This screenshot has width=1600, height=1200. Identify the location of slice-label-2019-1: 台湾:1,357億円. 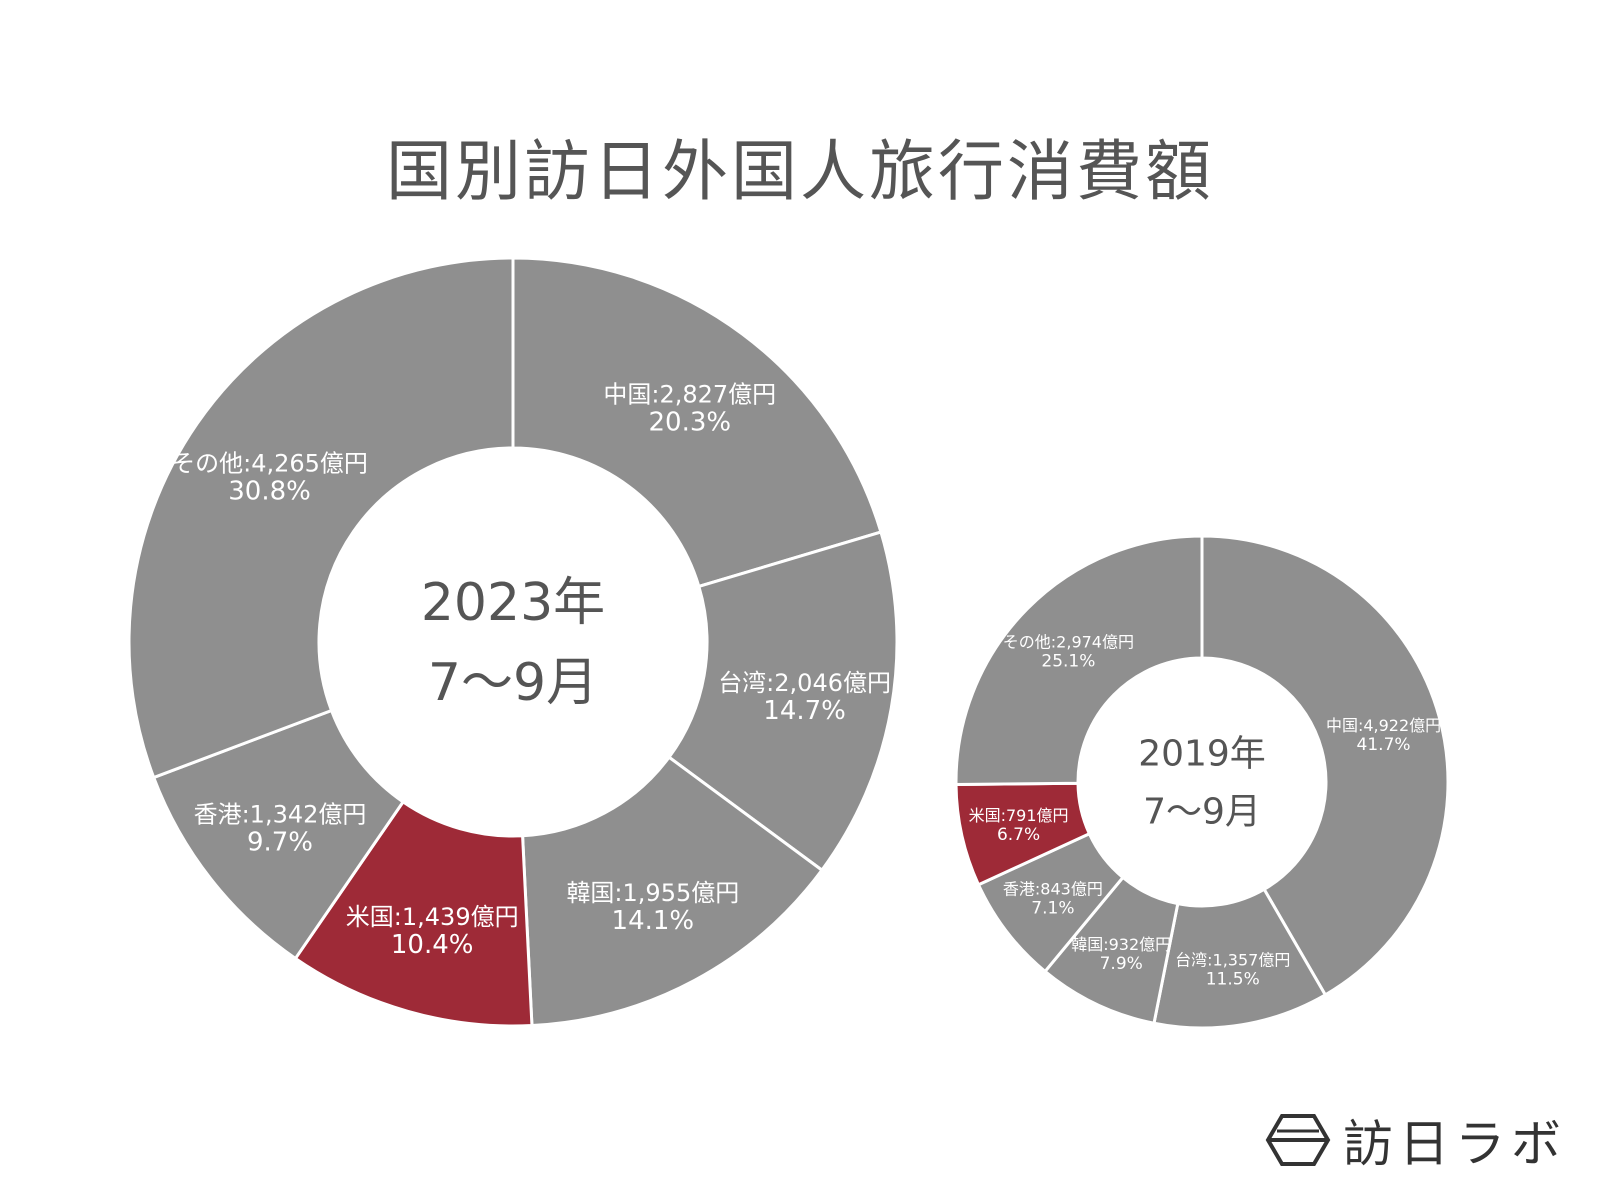
(1232, 959).